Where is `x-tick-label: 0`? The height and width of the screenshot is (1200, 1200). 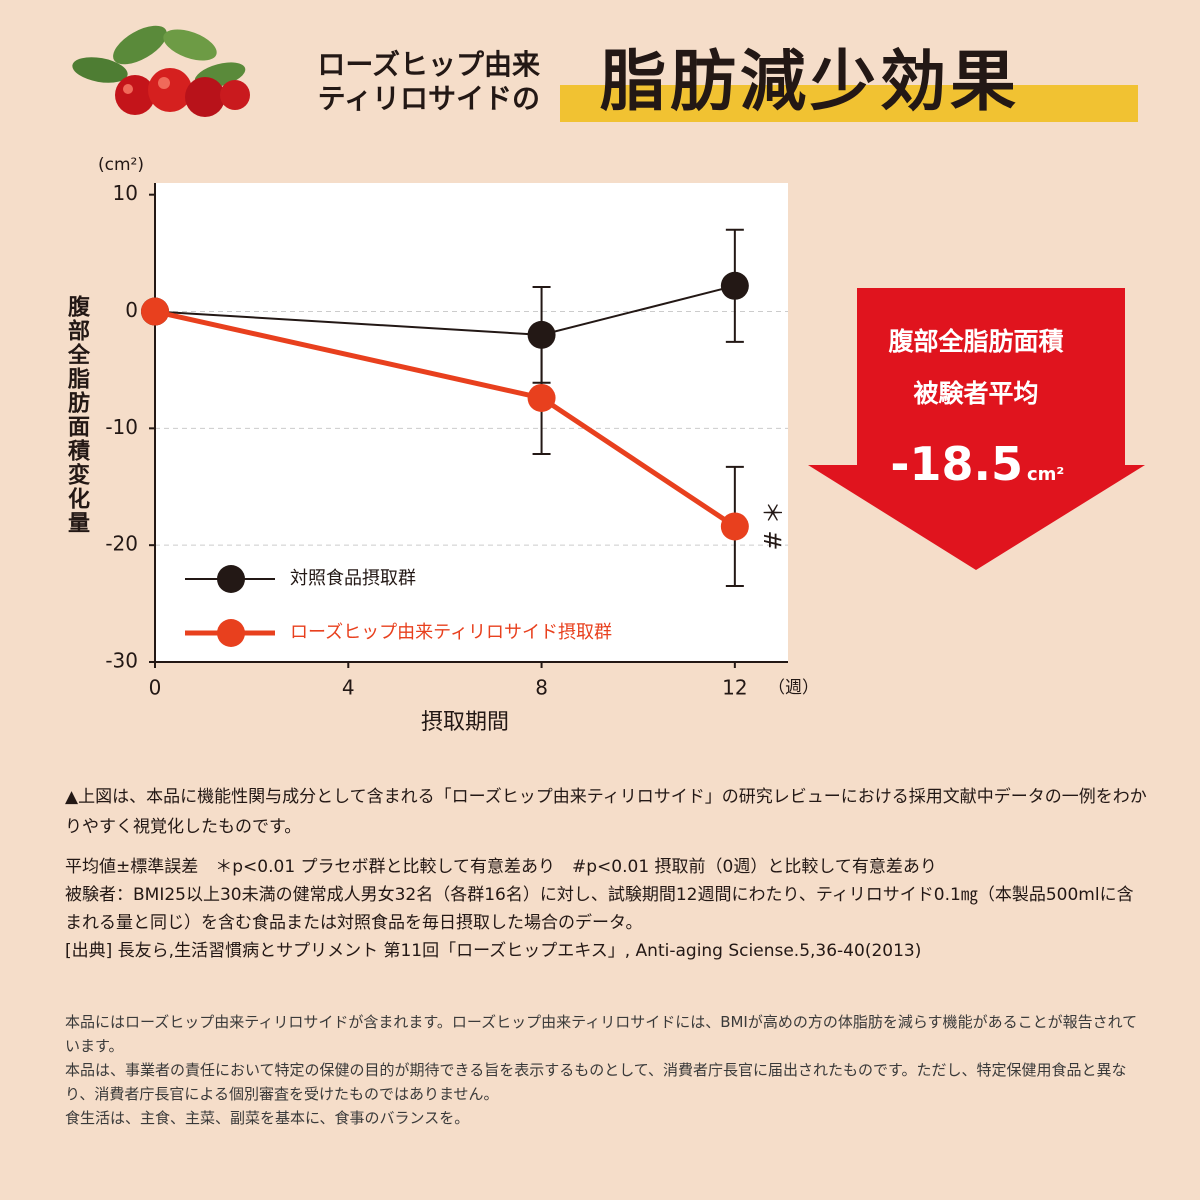
x-tick-label: 0 is located at coordinates (155, 688).